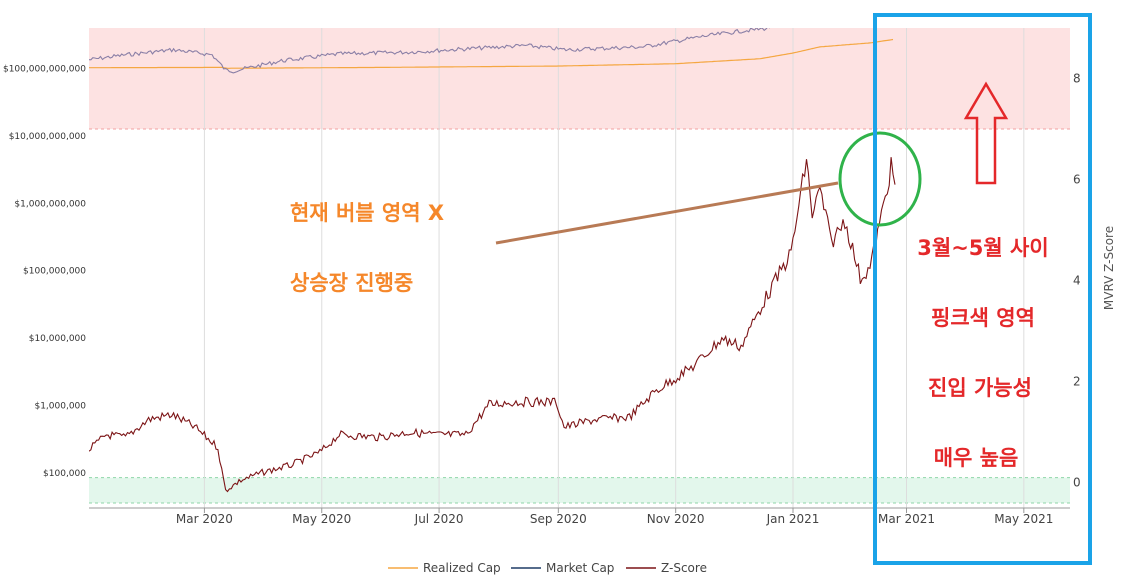  I want to click on annotation-text-mar-may: 3월~5월 사이, so click(982, 248).